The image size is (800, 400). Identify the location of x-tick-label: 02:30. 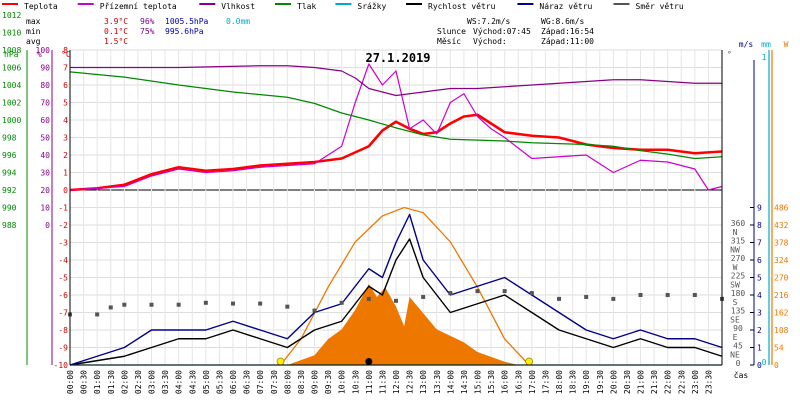
(138, 382).